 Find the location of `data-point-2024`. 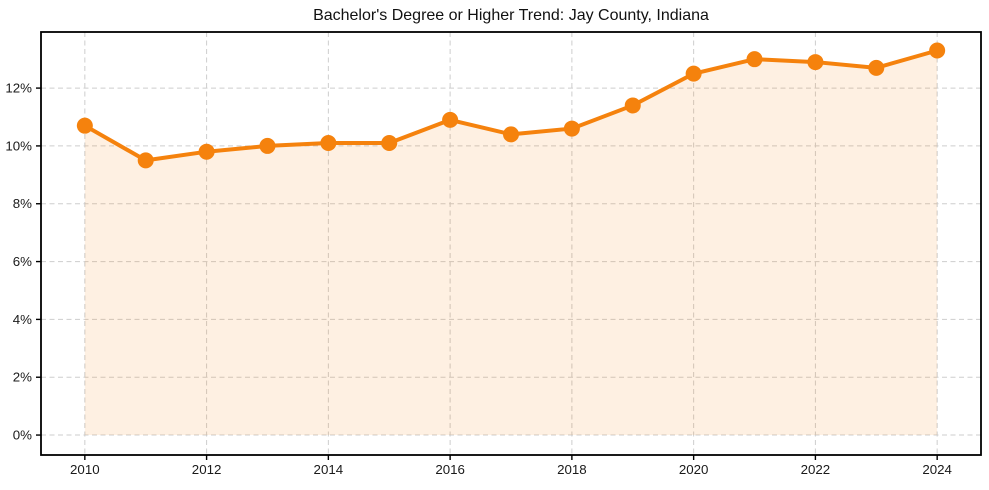

data-point-2024 is located at coordinates (937, 50).